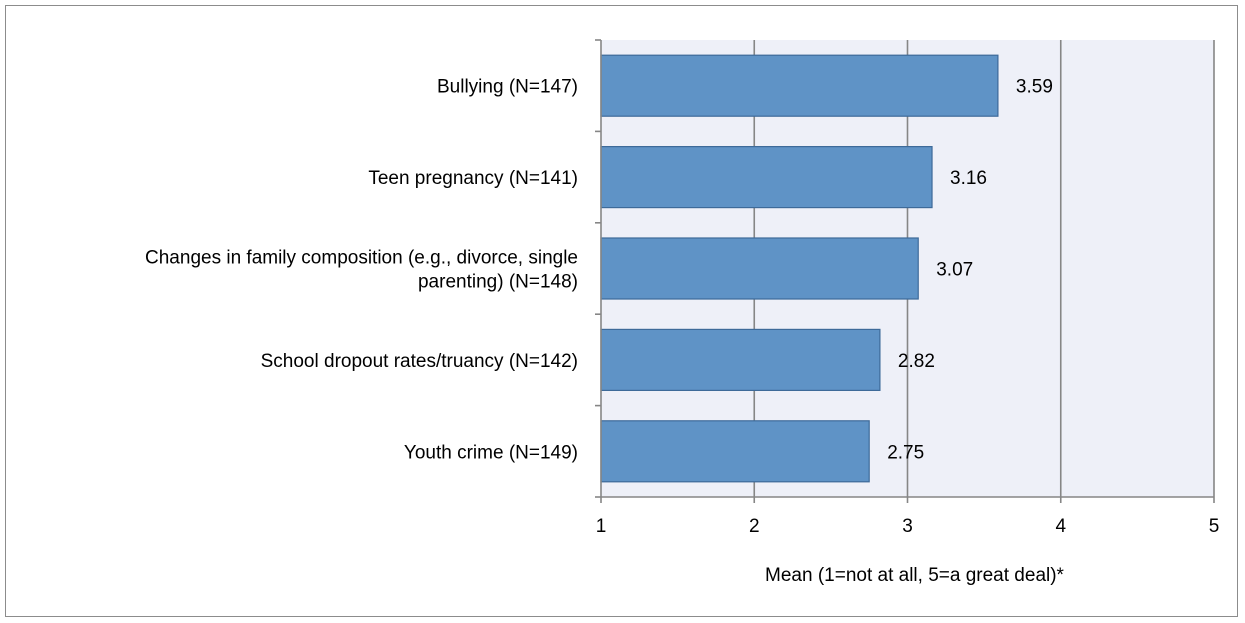 Image resolution: width=1245 pixels, height=623 pixels. What do you see at coordinates (954, 270) in the screenshot?
I see `data-label: 3.07` at bounding box center [954, 270].